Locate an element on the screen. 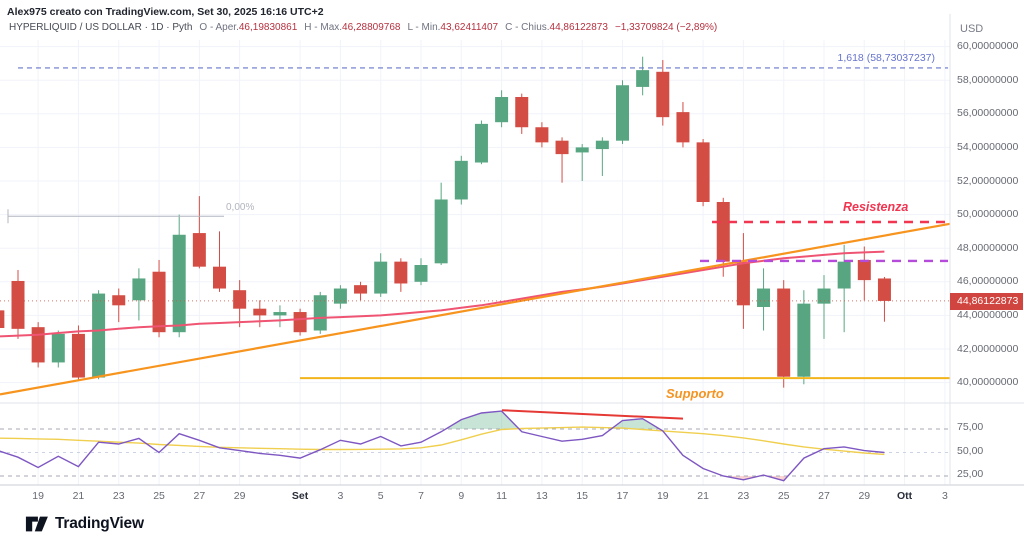 Image resolution: width=1024 pixels, height=546 pixels. symbol-descriptor: HYPERLIQUID / US DOLLAR · 1D · Pyth is located at coordinates (101, 27).